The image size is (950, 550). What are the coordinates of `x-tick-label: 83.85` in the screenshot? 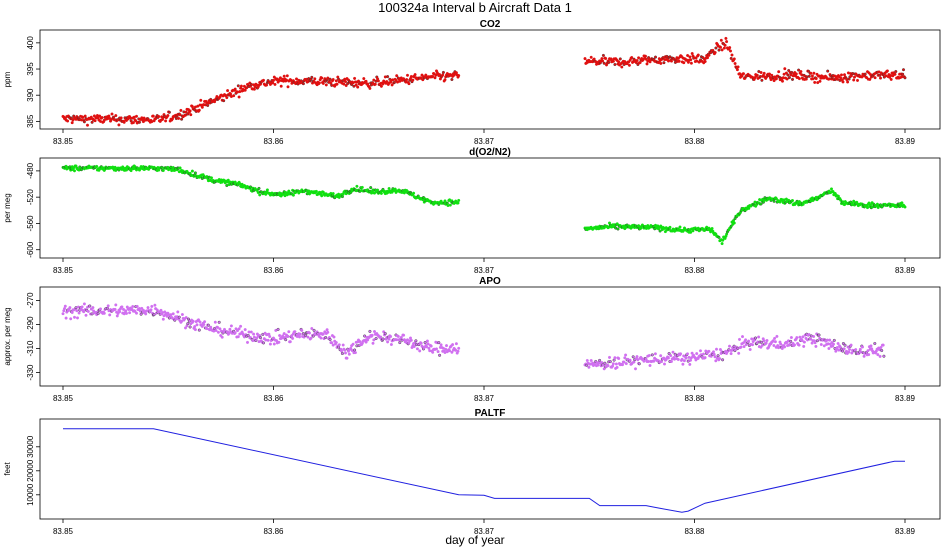 It's located at (63, 398).